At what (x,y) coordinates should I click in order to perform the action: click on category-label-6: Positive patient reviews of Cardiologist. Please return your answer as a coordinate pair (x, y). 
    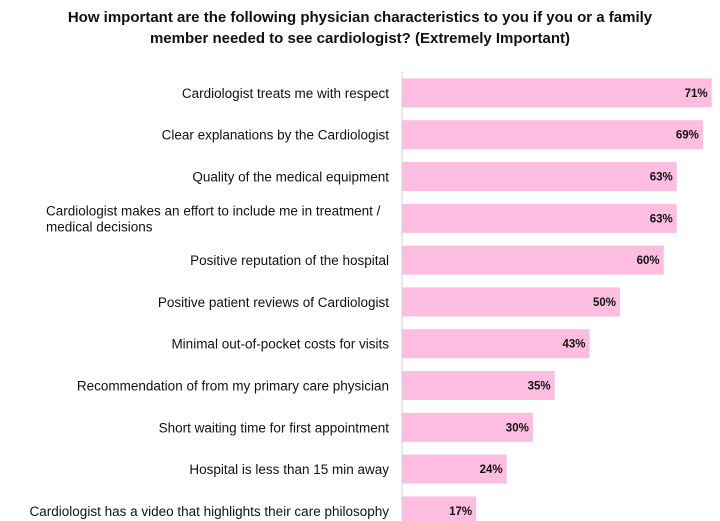
    Looking at the image, I should click on (273, 302).